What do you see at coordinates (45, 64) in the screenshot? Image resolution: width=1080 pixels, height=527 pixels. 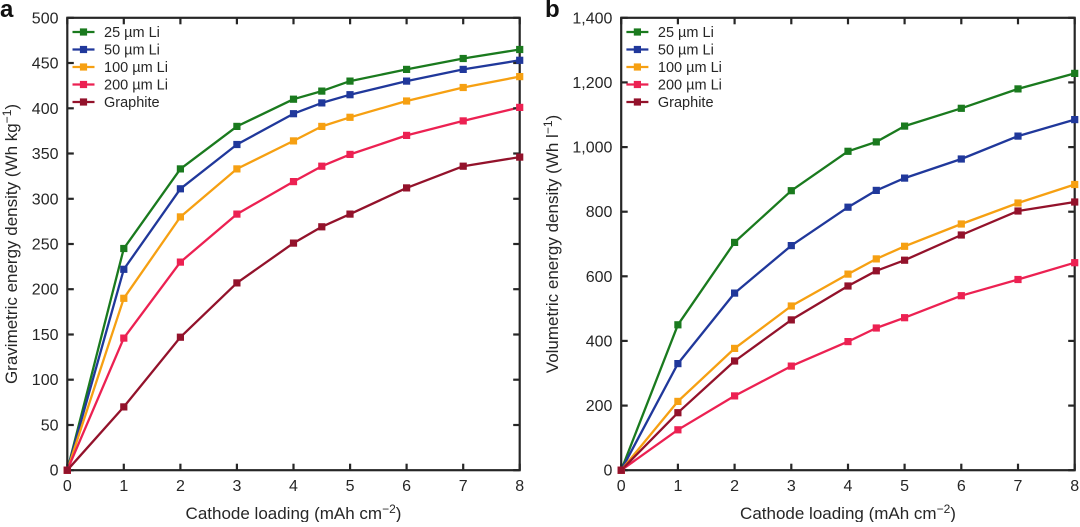 I see `svg-text: 450` at bounding box center [45, 64].